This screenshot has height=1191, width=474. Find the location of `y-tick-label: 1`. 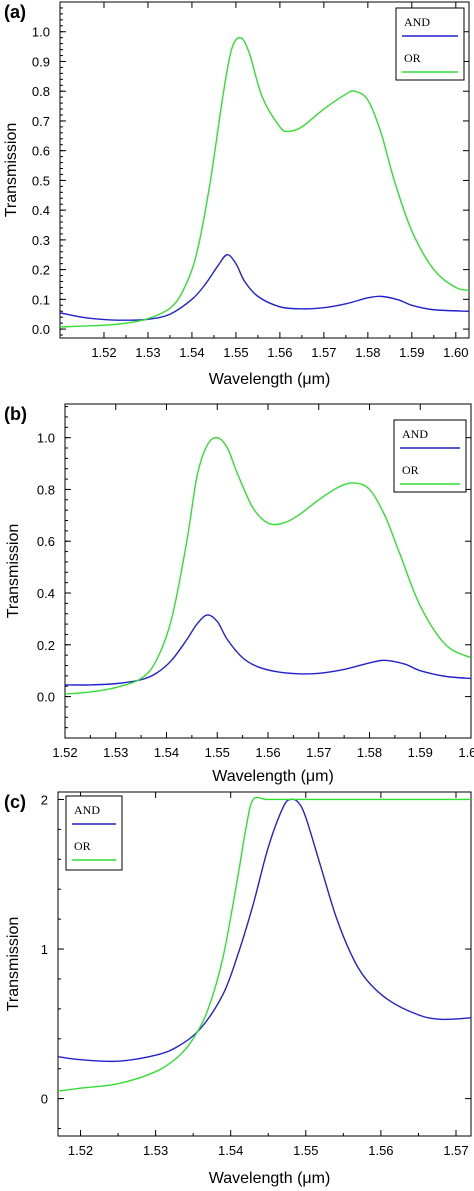

y-tick-label: 1 is located at coordinates (44, 949).